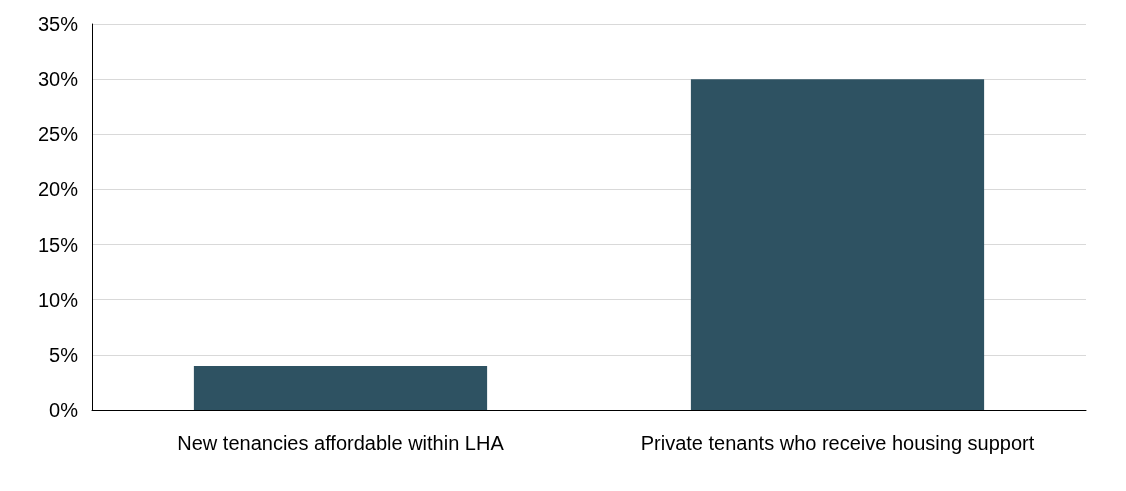  I want to click on y-tick-label: 35%, so click(58, 24).